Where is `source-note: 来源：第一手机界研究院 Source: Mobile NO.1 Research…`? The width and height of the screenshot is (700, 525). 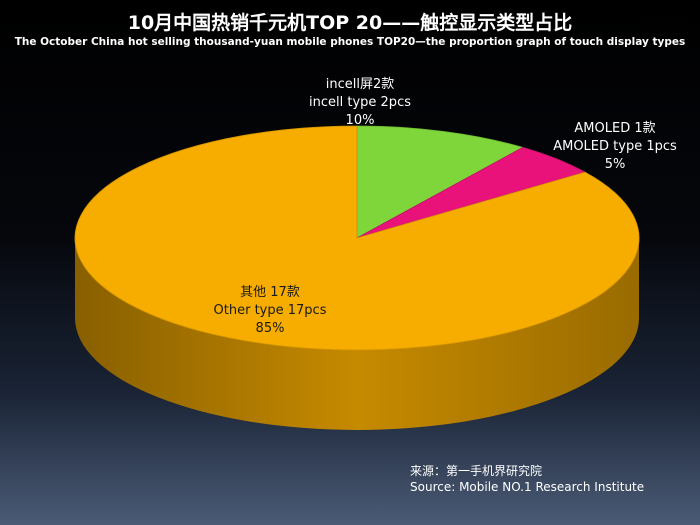
source-note: 来源：第一手机界研究院 Source: Mobile NO.1 Research… is located at coordinates (527, 479).